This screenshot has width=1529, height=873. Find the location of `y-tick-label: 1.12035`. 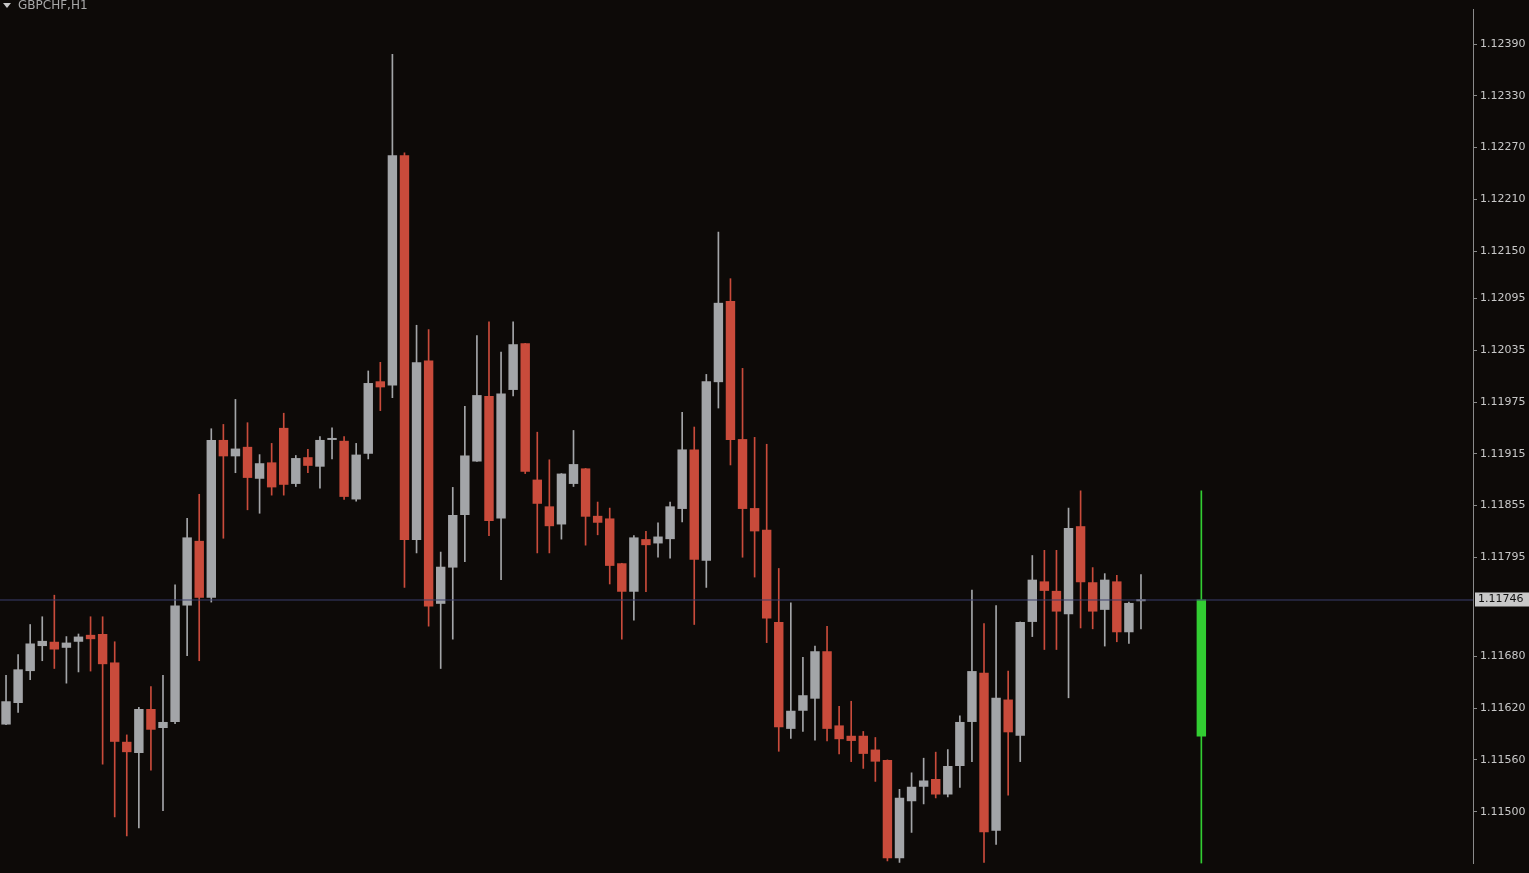

y-tick-label: 1.12035 is located at coordinates (1503, 350).